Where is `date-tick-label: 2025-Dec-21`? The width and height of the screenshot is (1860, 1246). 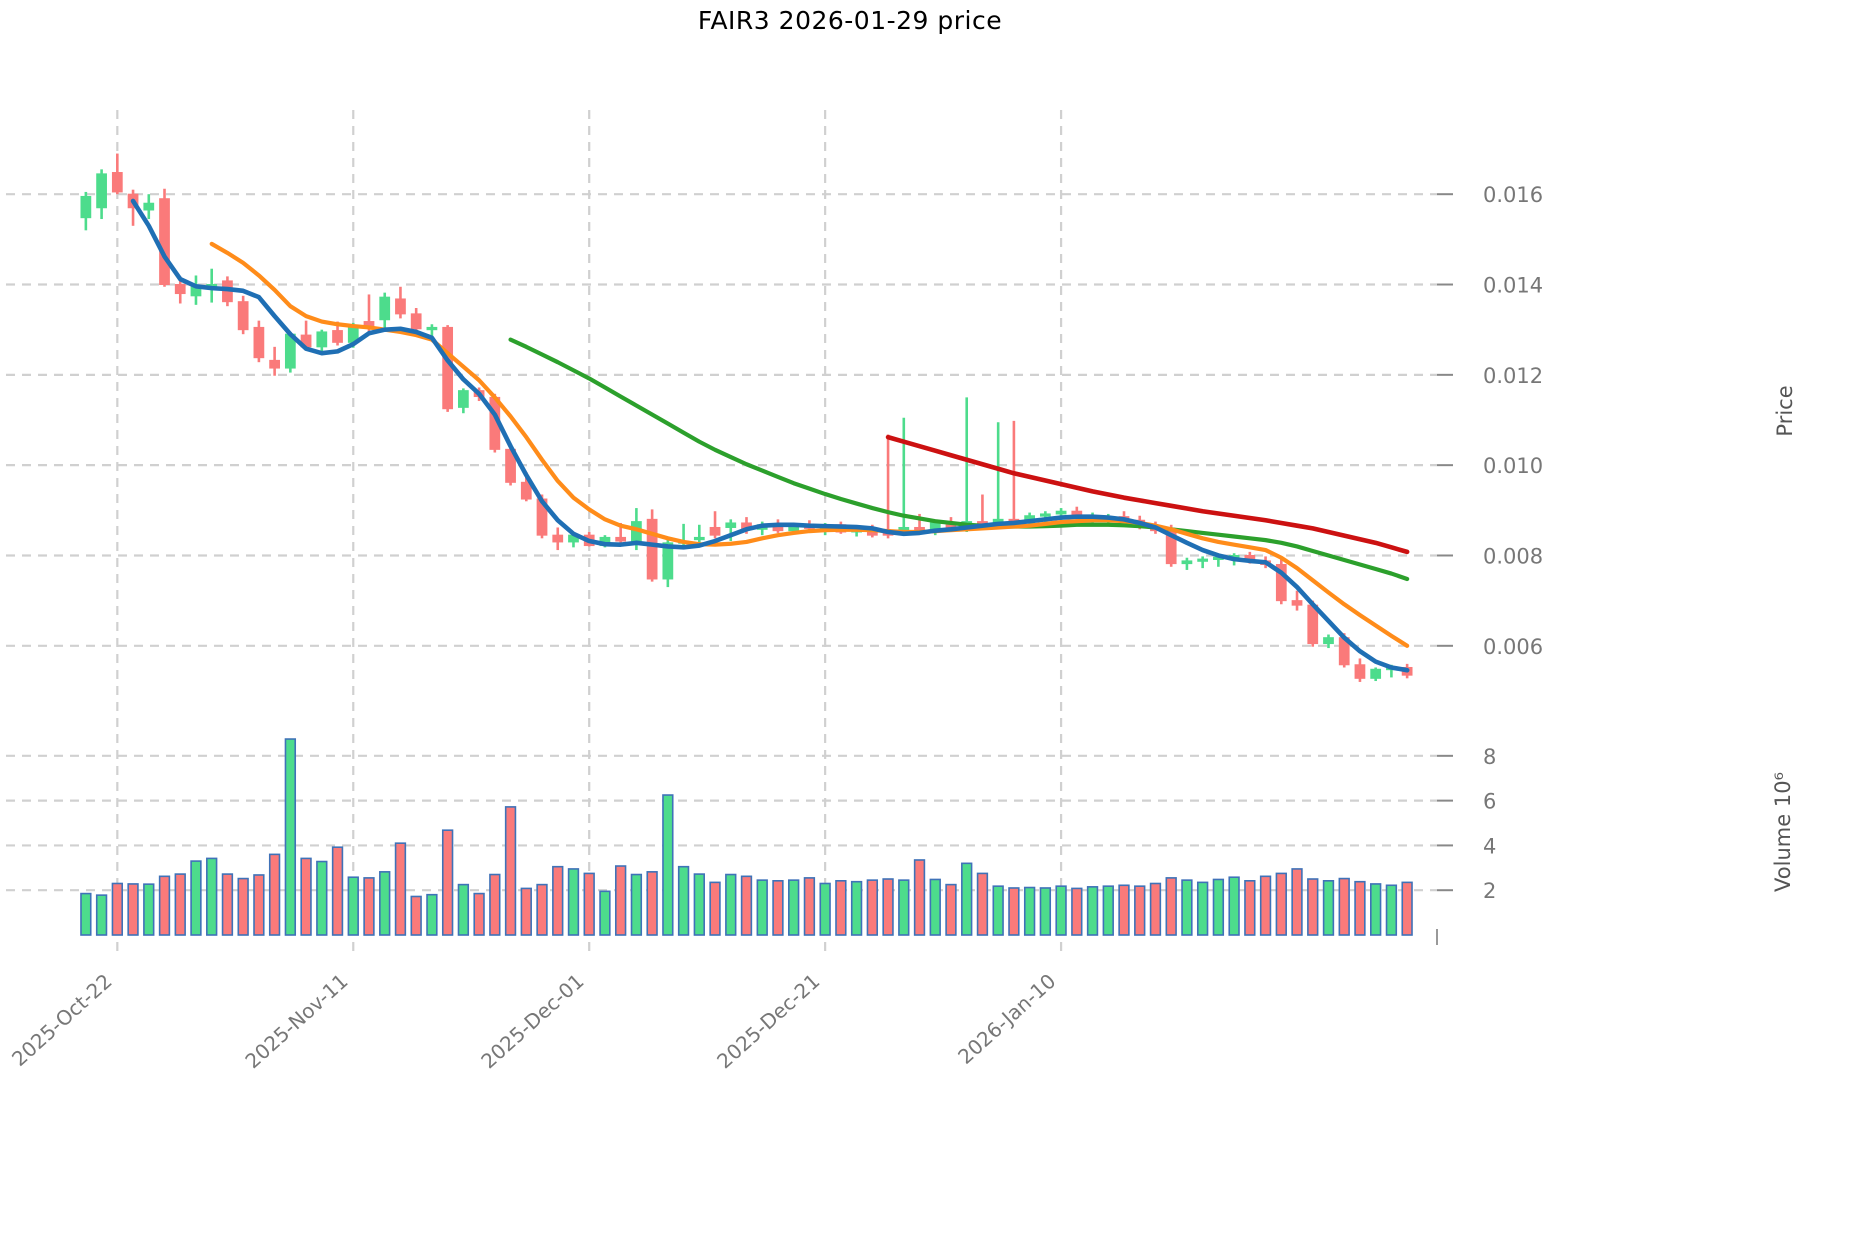 date-tick-label: 2025-Dec-21 is located at coordinates (768, 1021).